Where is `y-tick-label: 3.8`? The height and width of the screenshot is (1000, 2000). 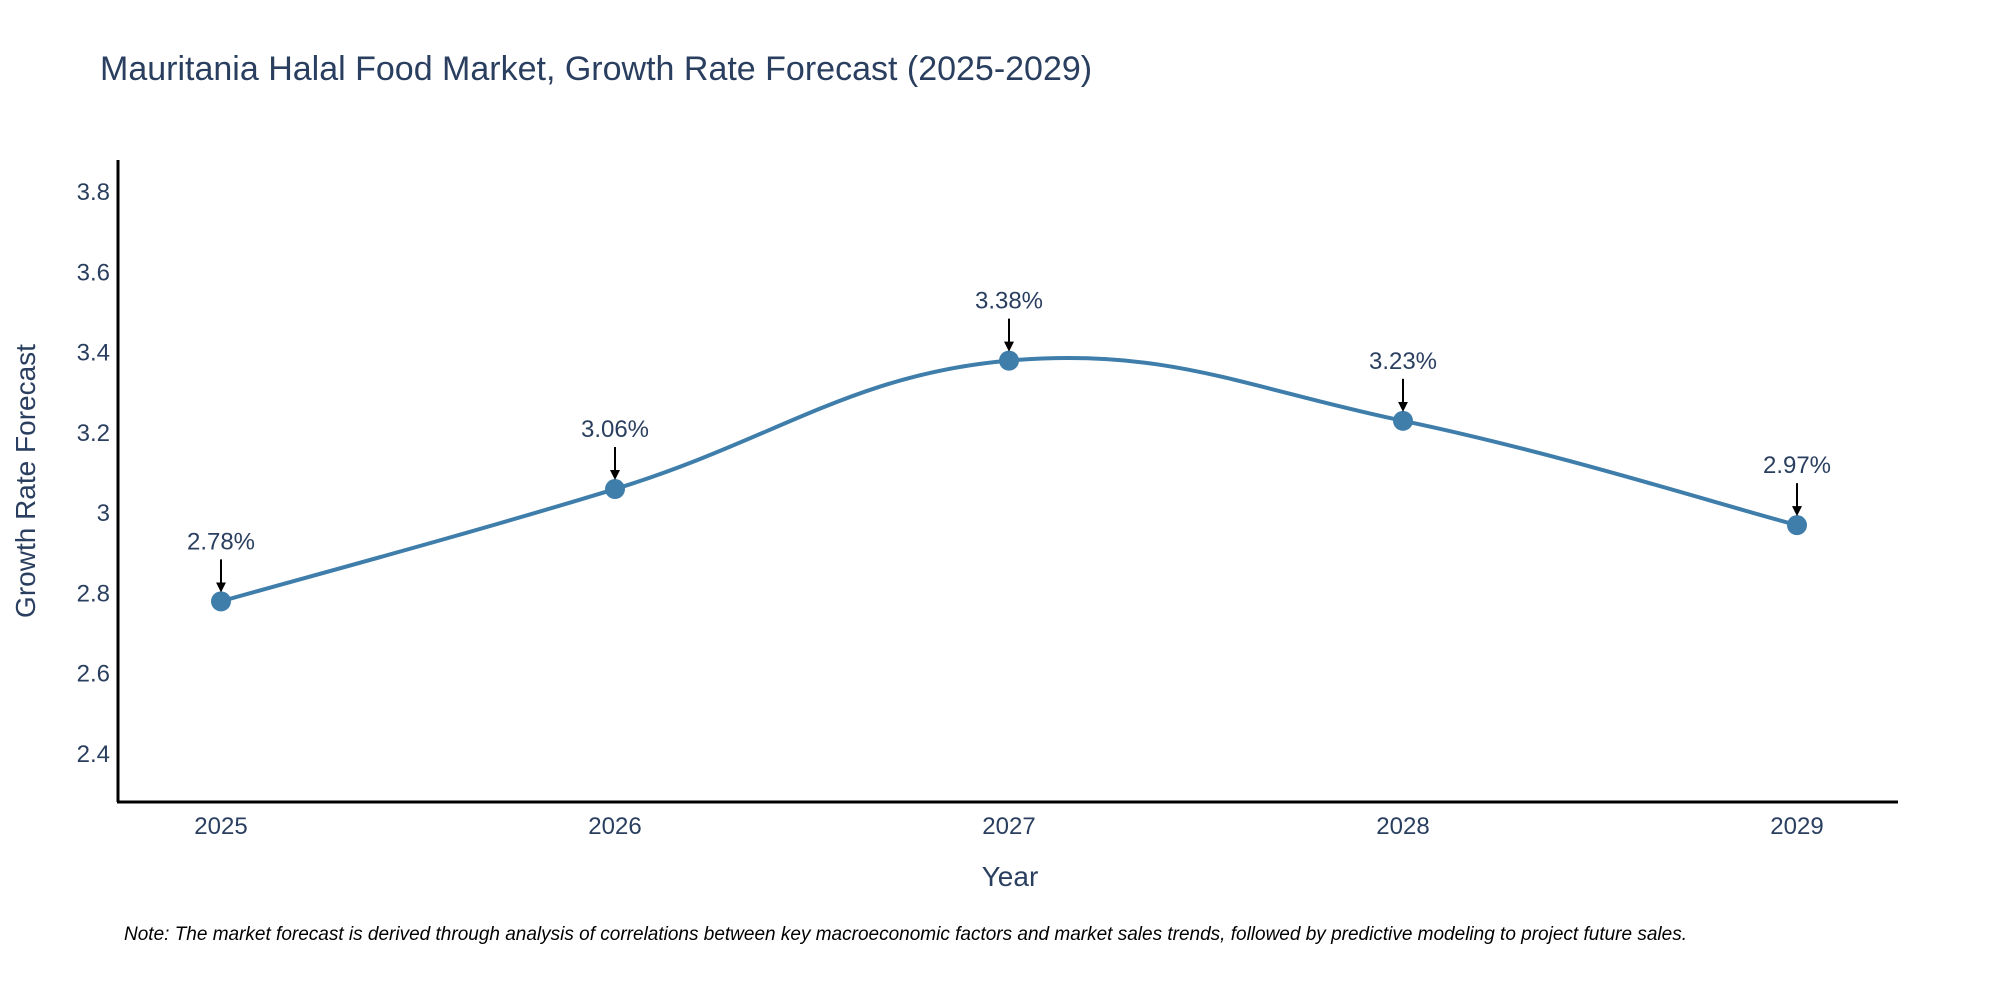 y-tick-label: 3.8 is located at coordinates (93, 192).